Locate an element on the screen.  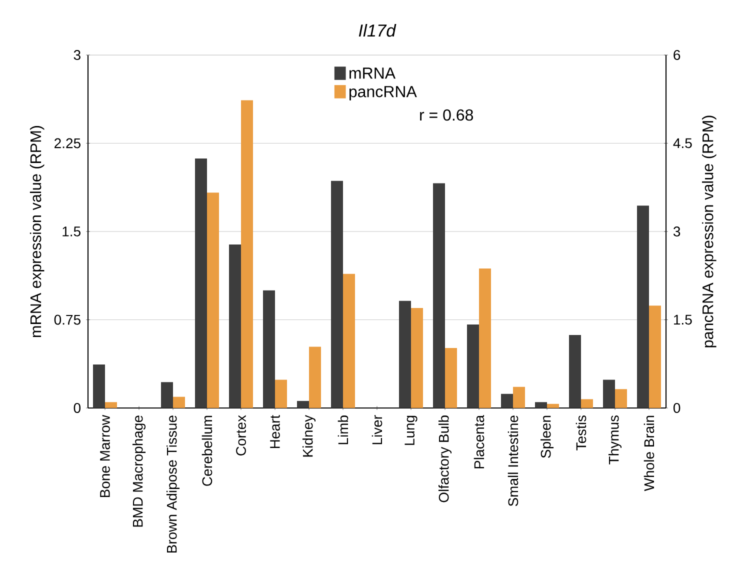
x-tick-label: Cerebellum is located at coordinates (207, 451).